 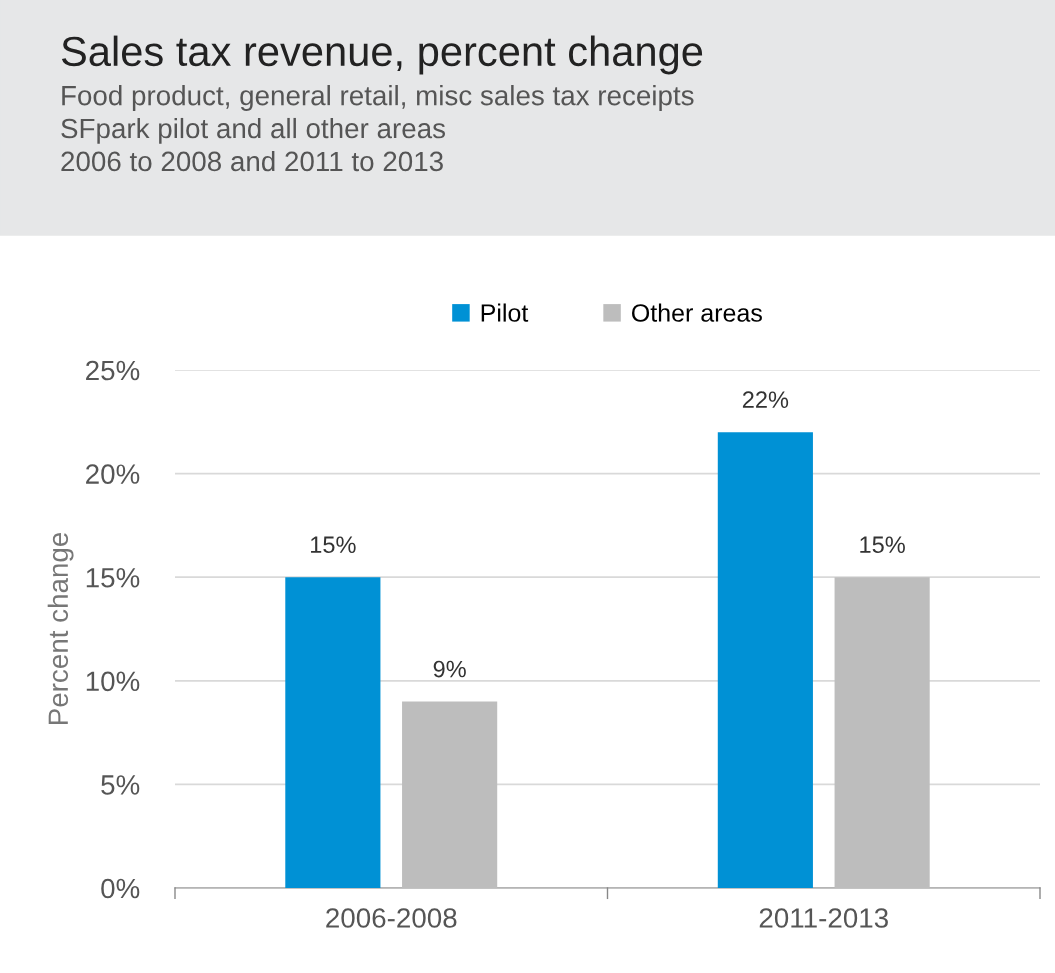 What do you see at coordinates (60, 628) in the screenshot?
I see `y-axis-title: Percent change` at bounding box center [60, 628].